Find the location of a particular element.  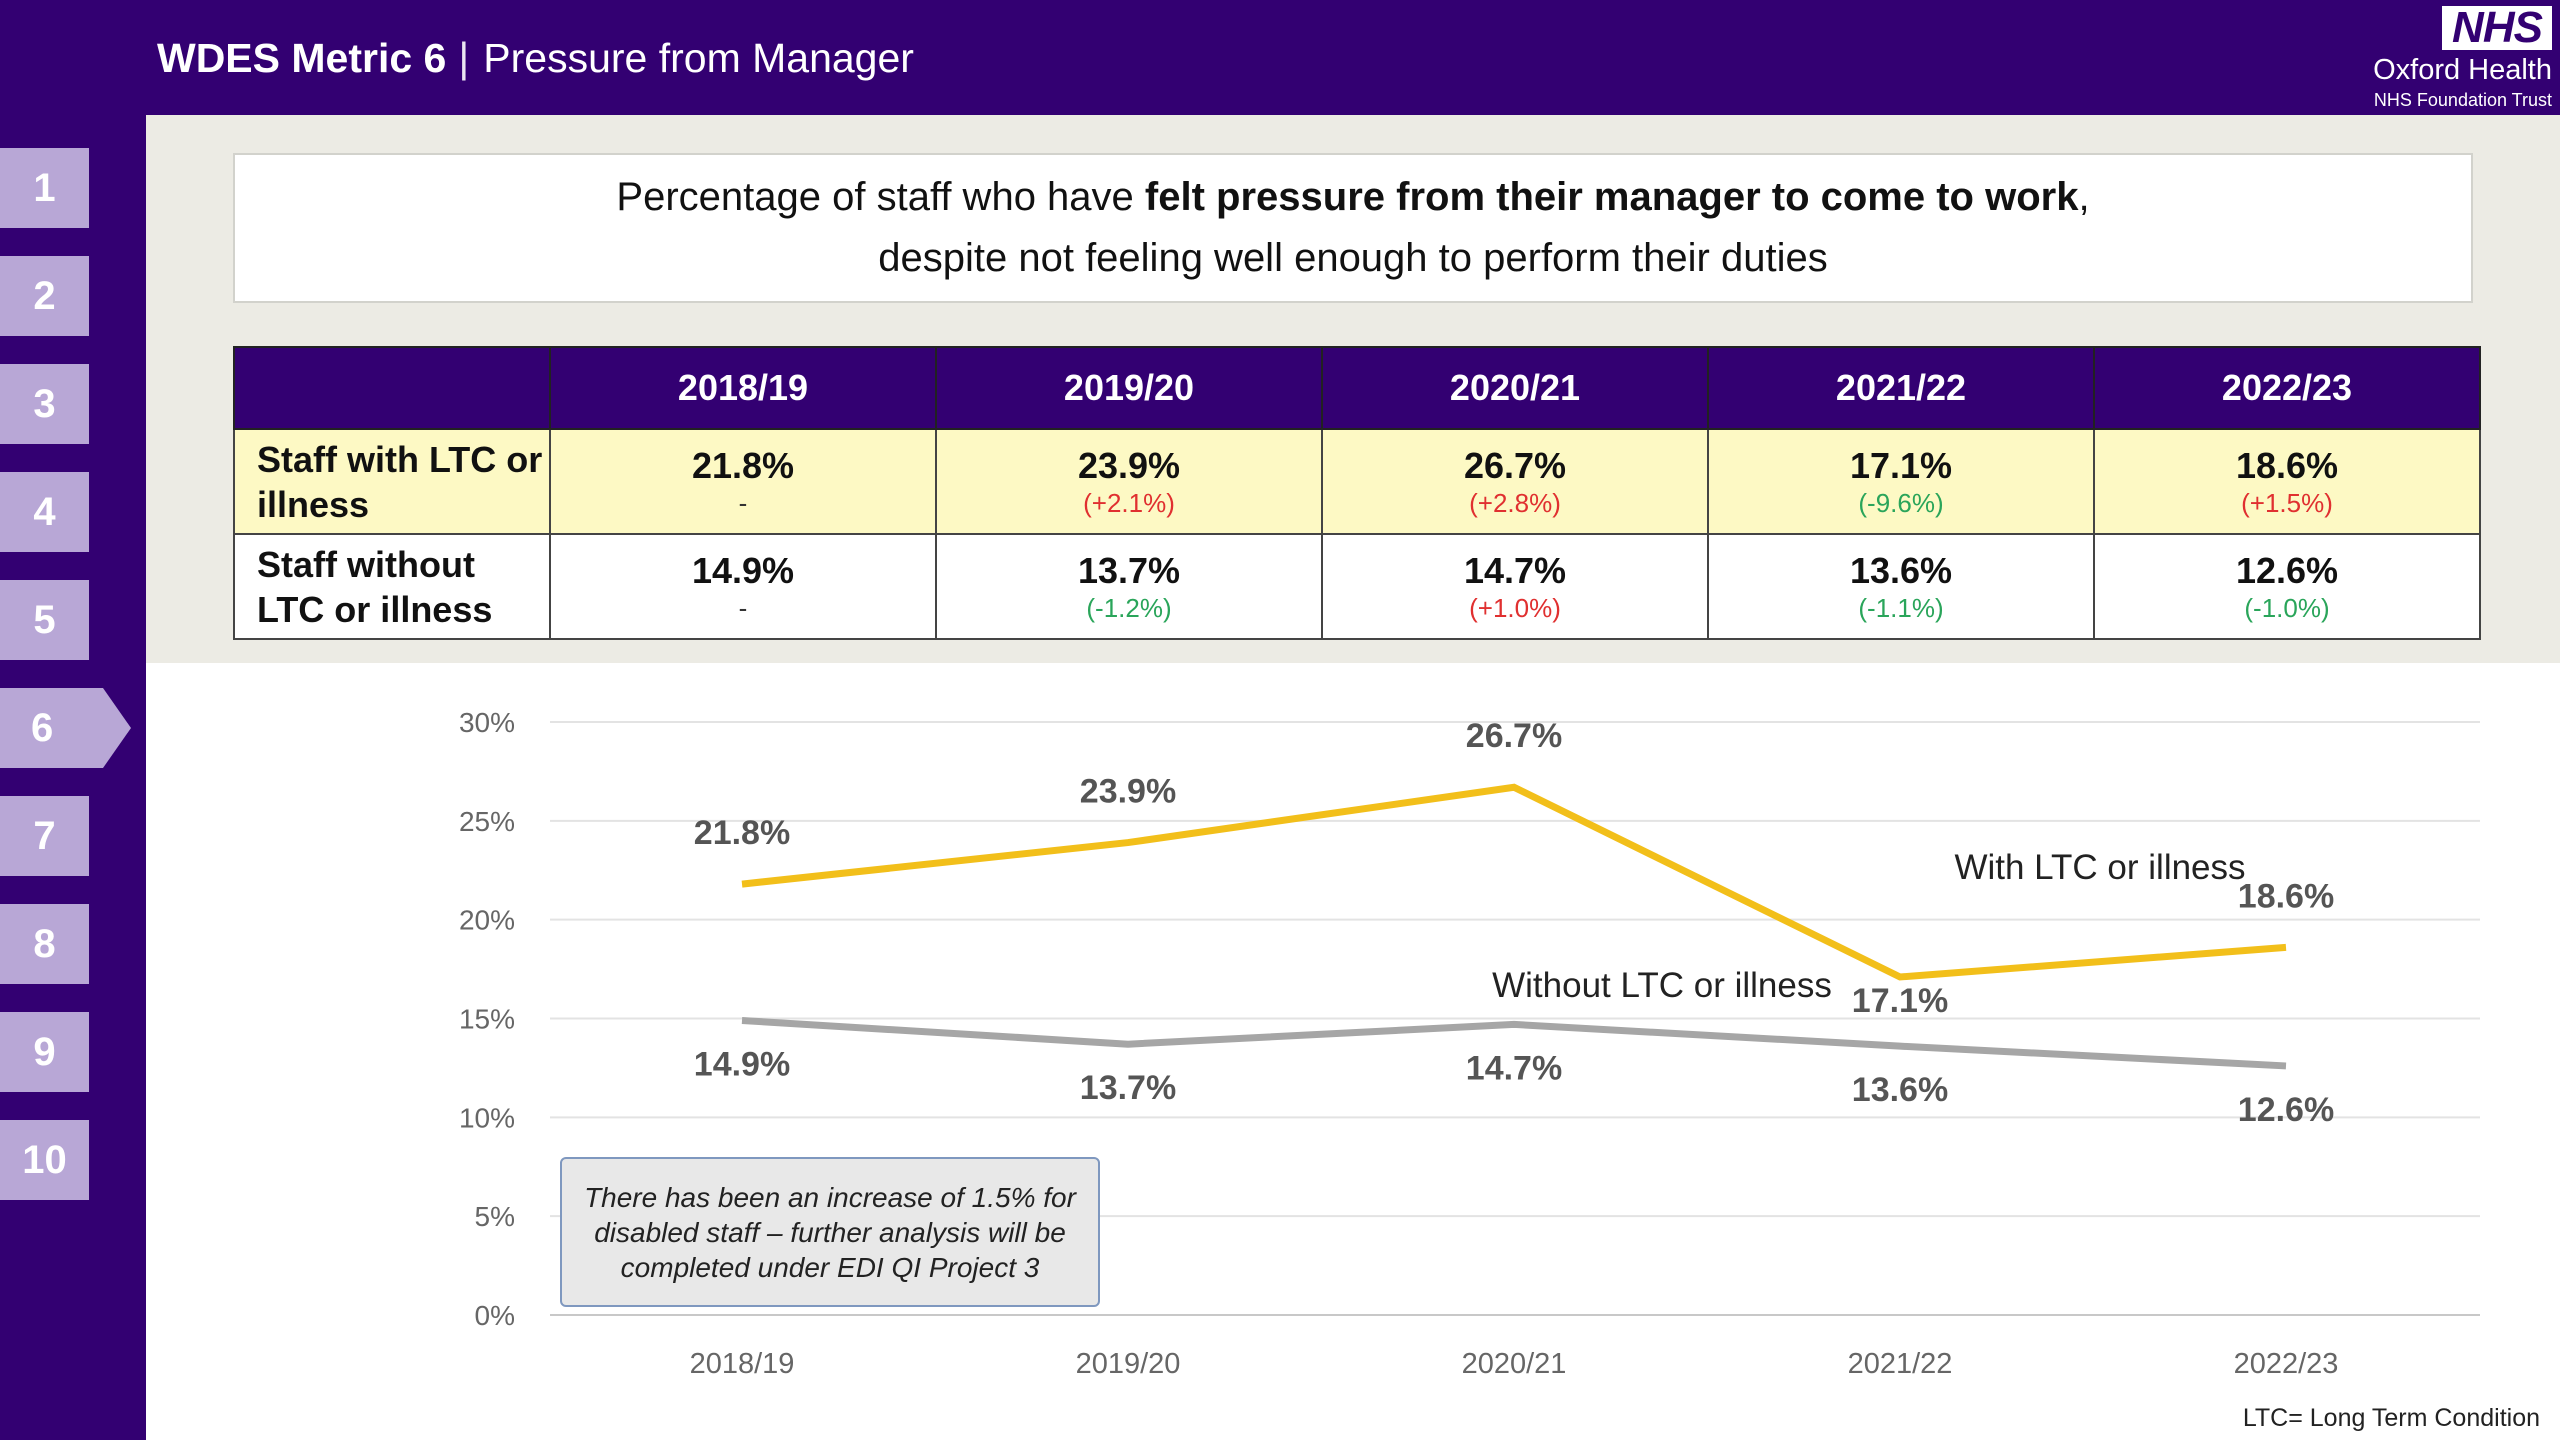

cell-change: (-1.0%) is located at coordinates (2287, 607).